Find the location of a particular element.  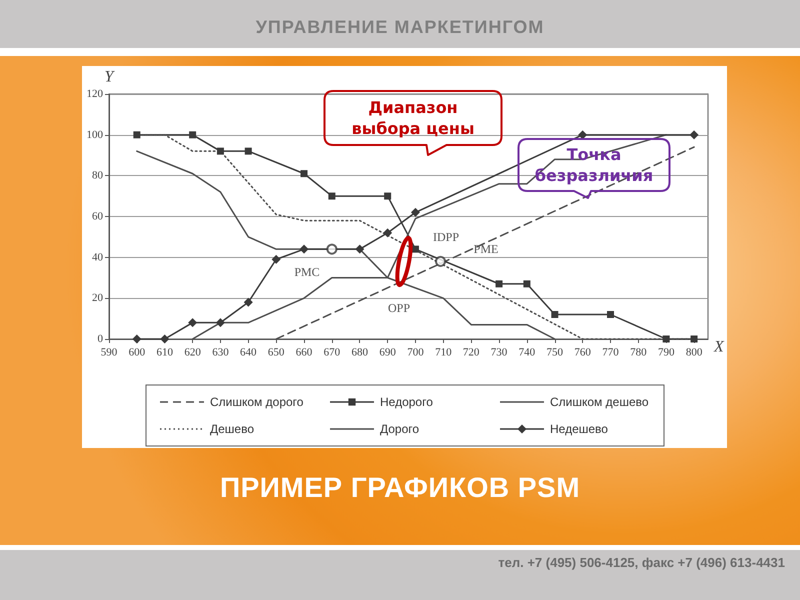

x-tick-label: 620 is located at coordinates (193, 352).